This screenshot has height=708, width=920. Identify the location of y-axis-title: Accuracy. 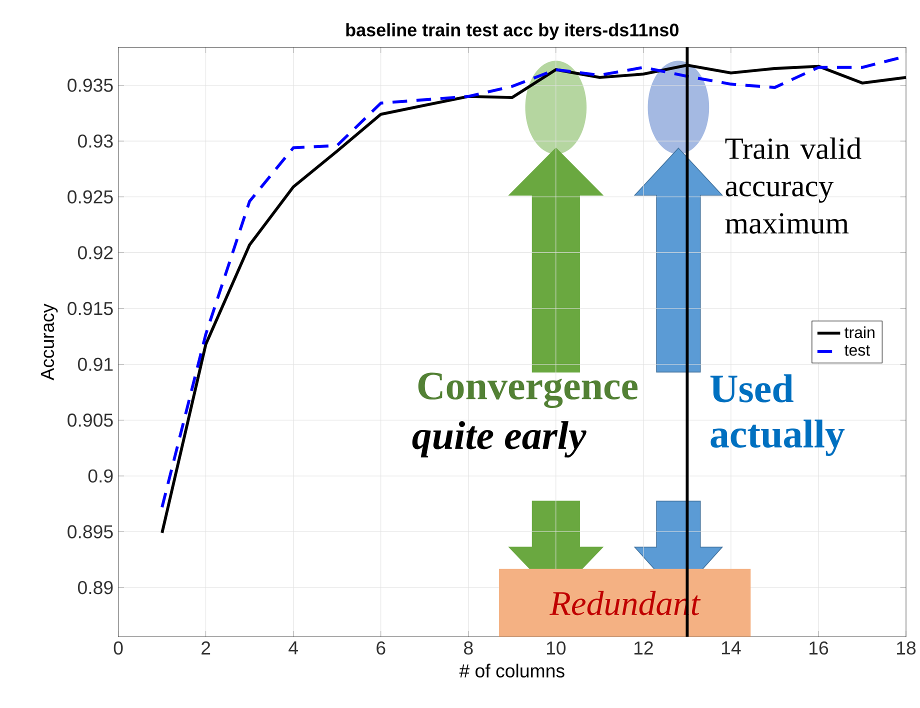
(49, 342).